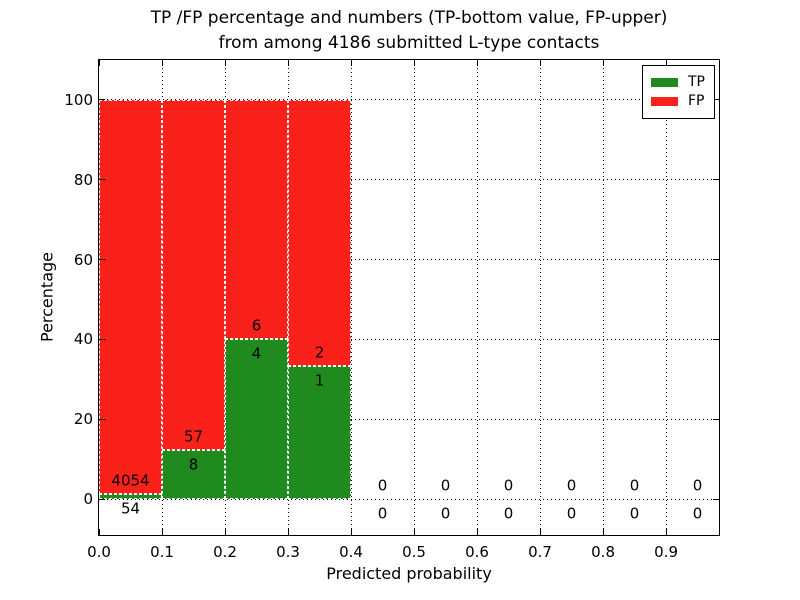 The height and width of the screenshot is (600, 800). I want to click on tp-count-label: 1, so click(319, 380).